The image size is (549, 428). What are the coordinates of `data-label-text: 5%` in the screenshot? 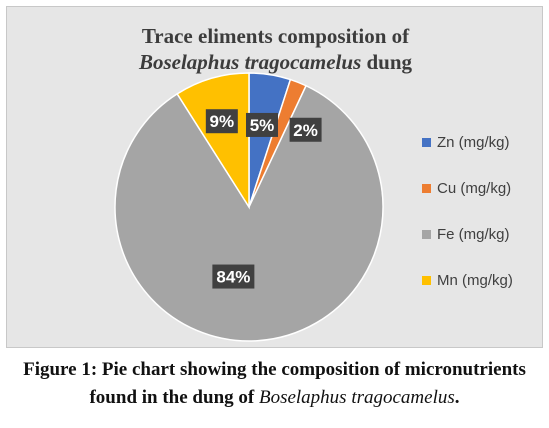 It's located at (262, 125).